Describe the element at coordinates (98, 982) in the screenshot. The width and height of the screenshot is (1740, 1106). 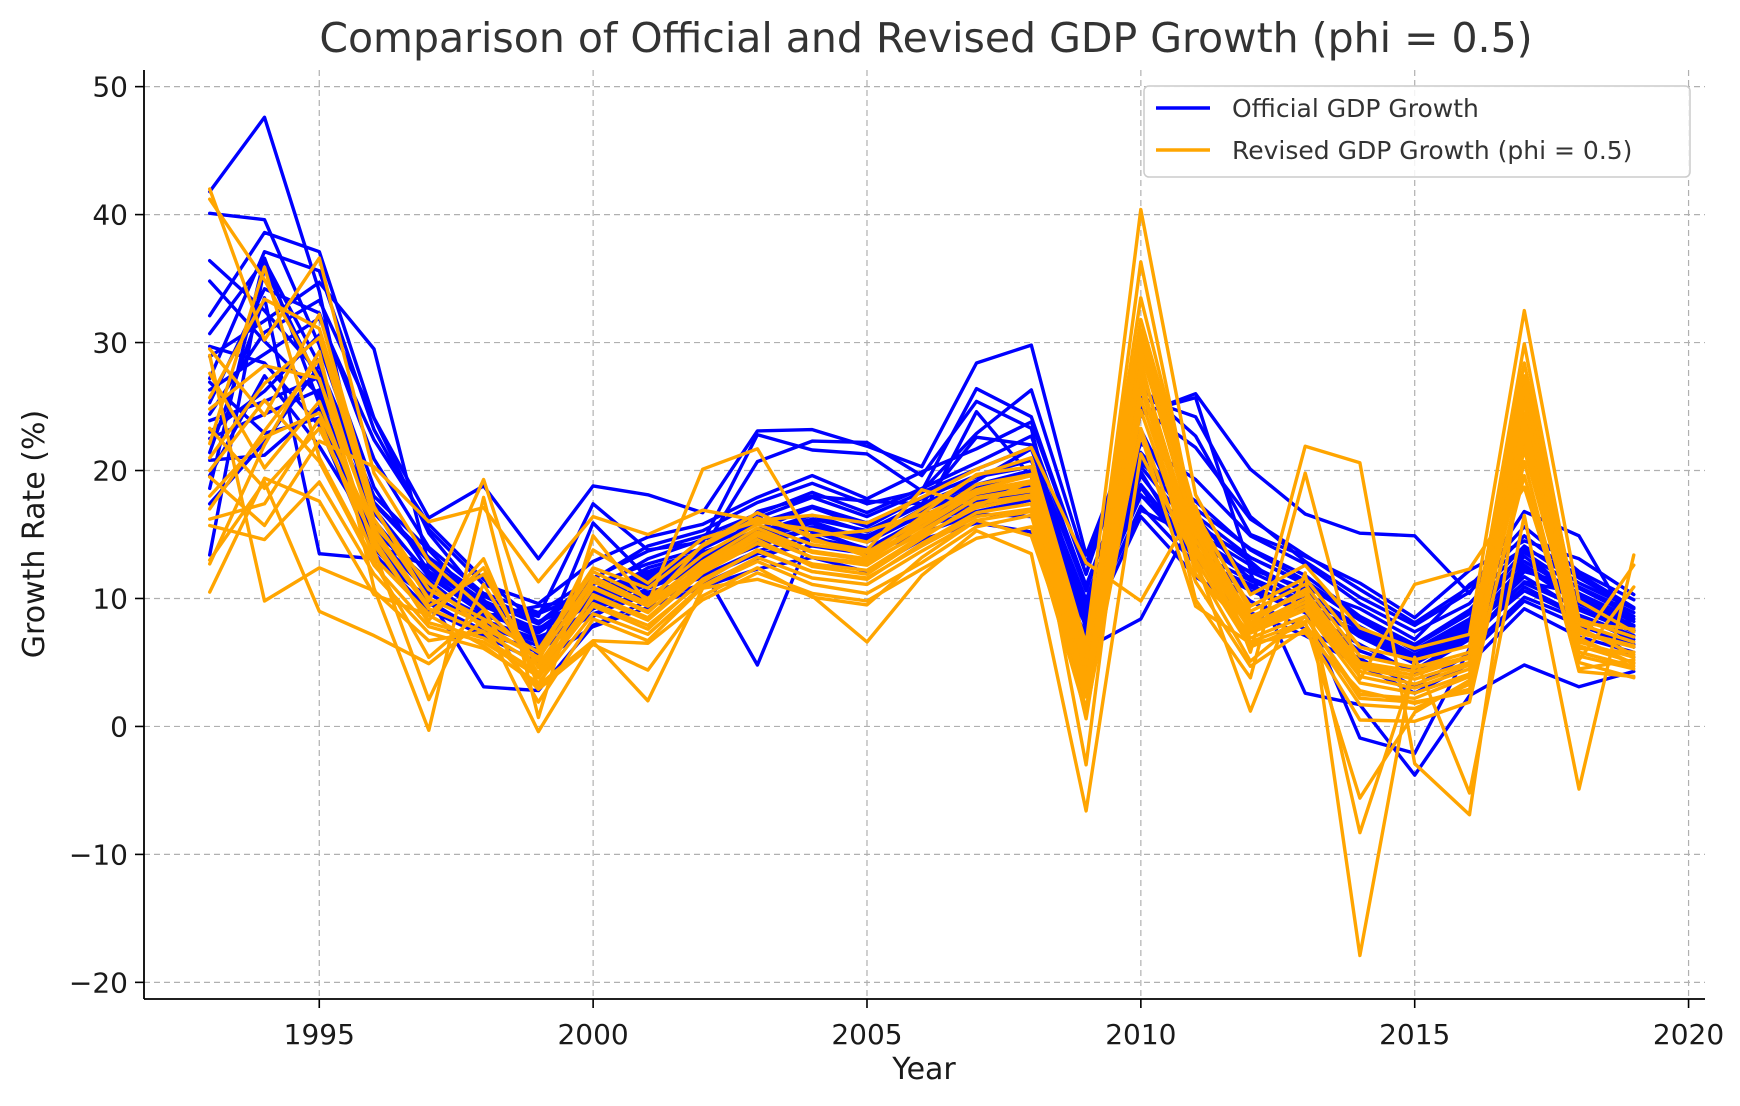
I see `y-tick-label: −20` at that location.